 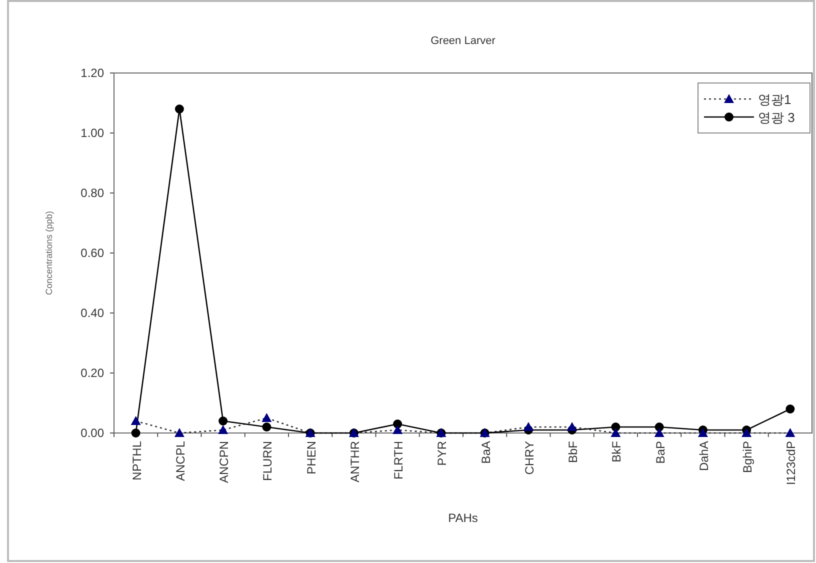 What do you see at coordinates (463, 518) in the screenshot?
I see `x-axis-title: PAHs` at bounding box center [463, 518].